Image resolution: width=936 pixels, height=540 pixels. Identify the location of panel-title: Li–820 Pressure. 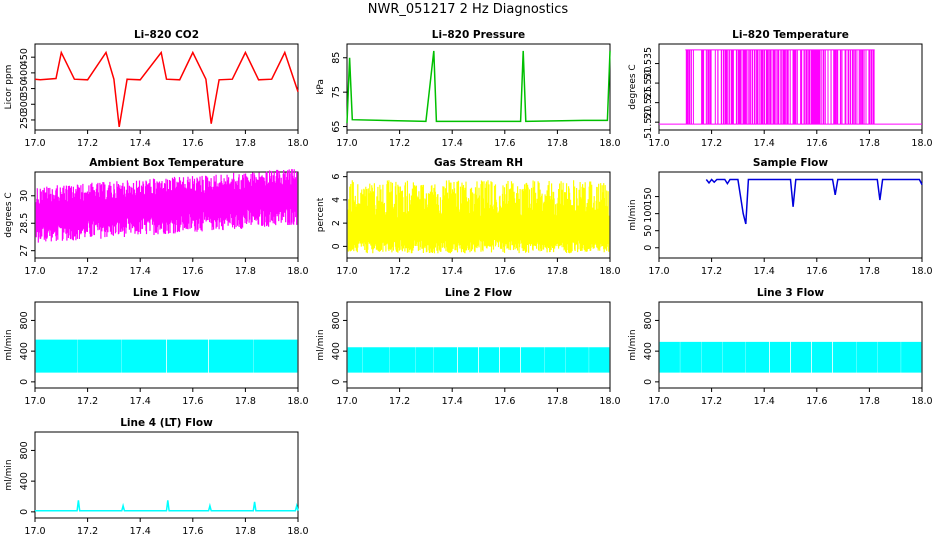
(478, 35).